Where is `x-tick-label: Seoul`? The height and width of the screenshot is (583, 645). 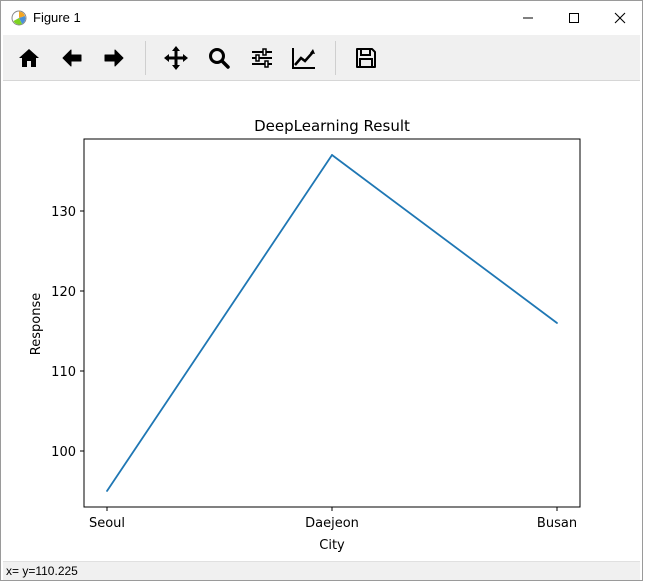
x-tick-label: Seoul is located at coordinates (107, 523).